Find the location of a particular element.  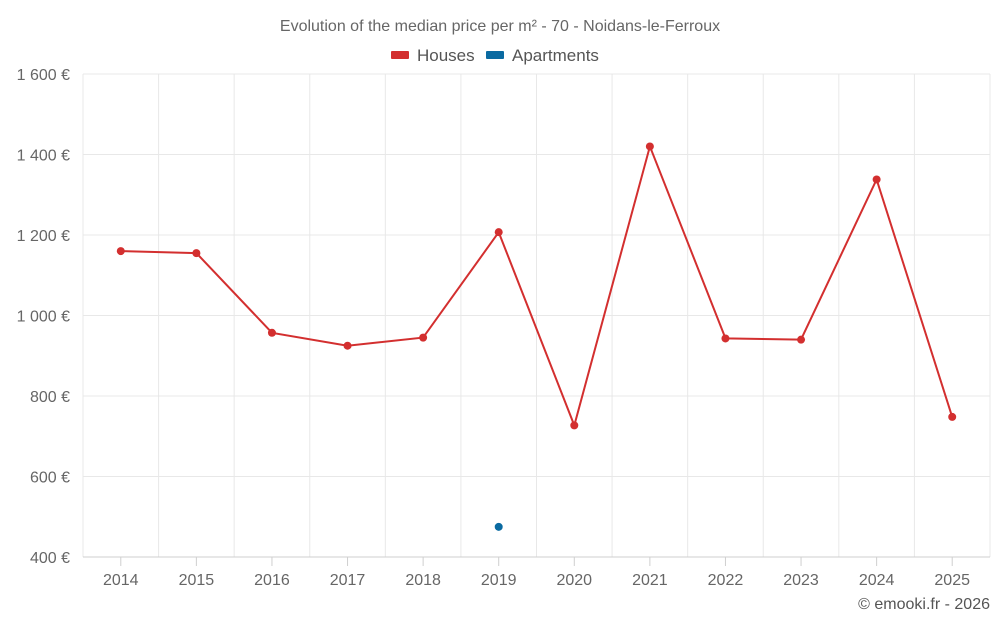

data-point-houses-2022 is located at coordinates (725, 338).